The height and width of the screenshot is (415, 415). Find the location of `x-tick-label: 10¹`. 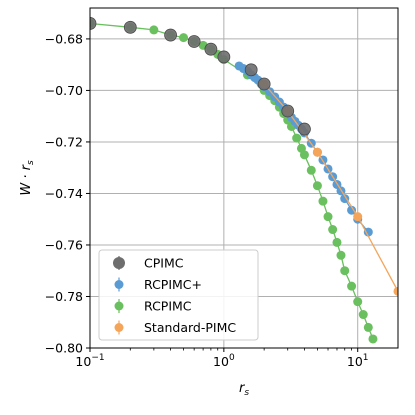

x-tick-label: 10¹ is located at coordinates (358, 361).